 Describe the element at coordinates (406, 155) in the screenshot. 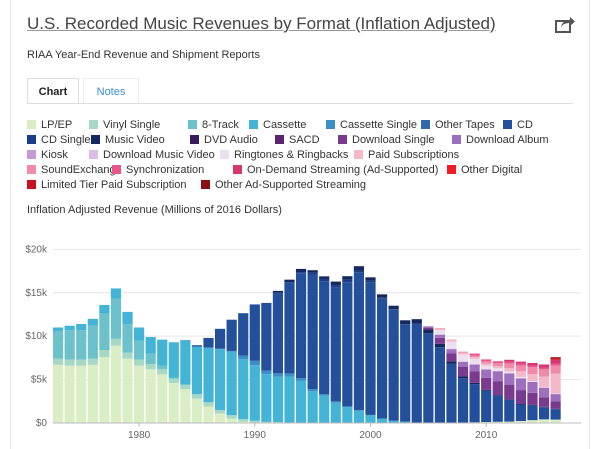

I see `legend-item: Paid Subscriptions` at that location.